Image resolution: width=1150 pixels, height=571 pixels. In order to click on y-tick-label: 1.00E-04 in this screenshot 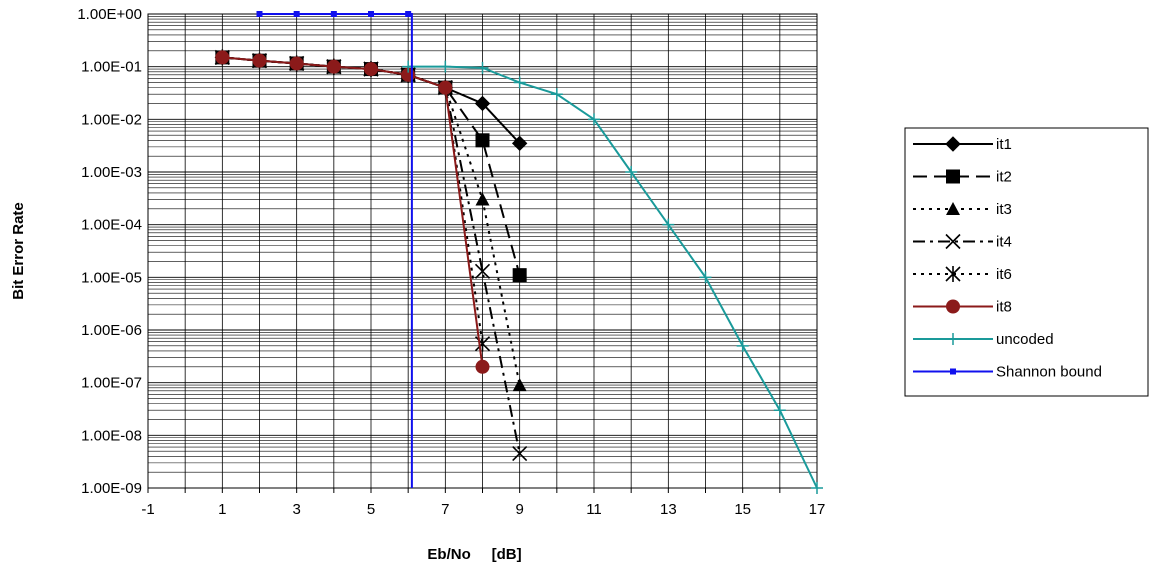, I will do `click(111, 225)`.